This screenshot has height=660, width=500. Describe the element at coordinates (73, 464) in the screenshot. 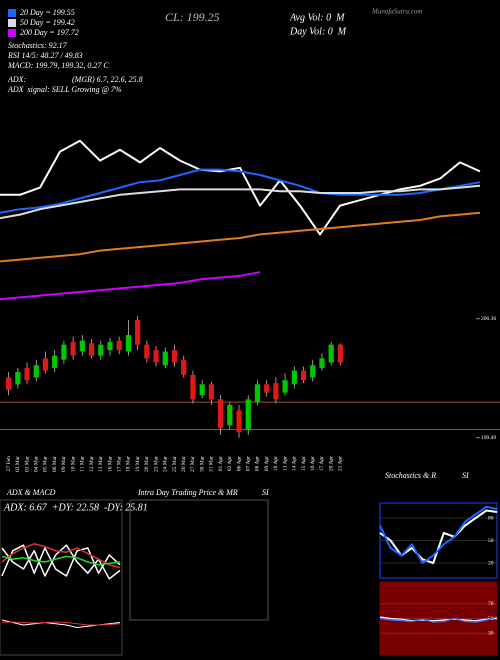

I see `x-tick-label: 10 Mar` at that location.